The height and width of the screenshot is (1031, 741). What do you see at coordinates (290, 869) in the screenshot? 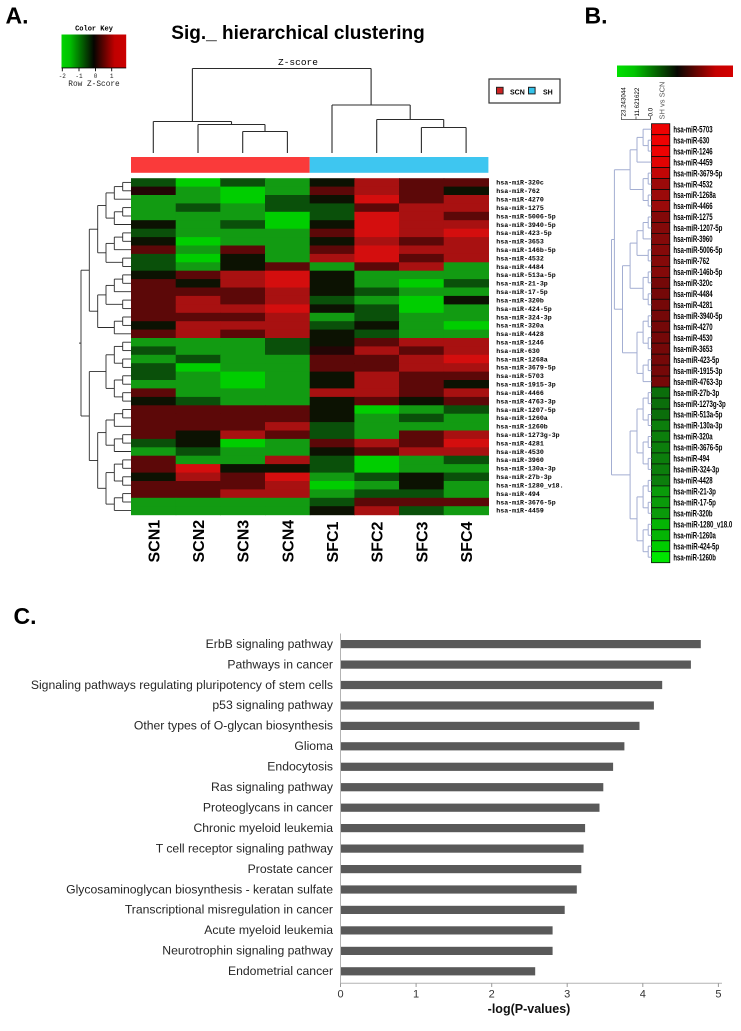
I see `svg-text: Prostate cancer` at bounding box center [290, 869].